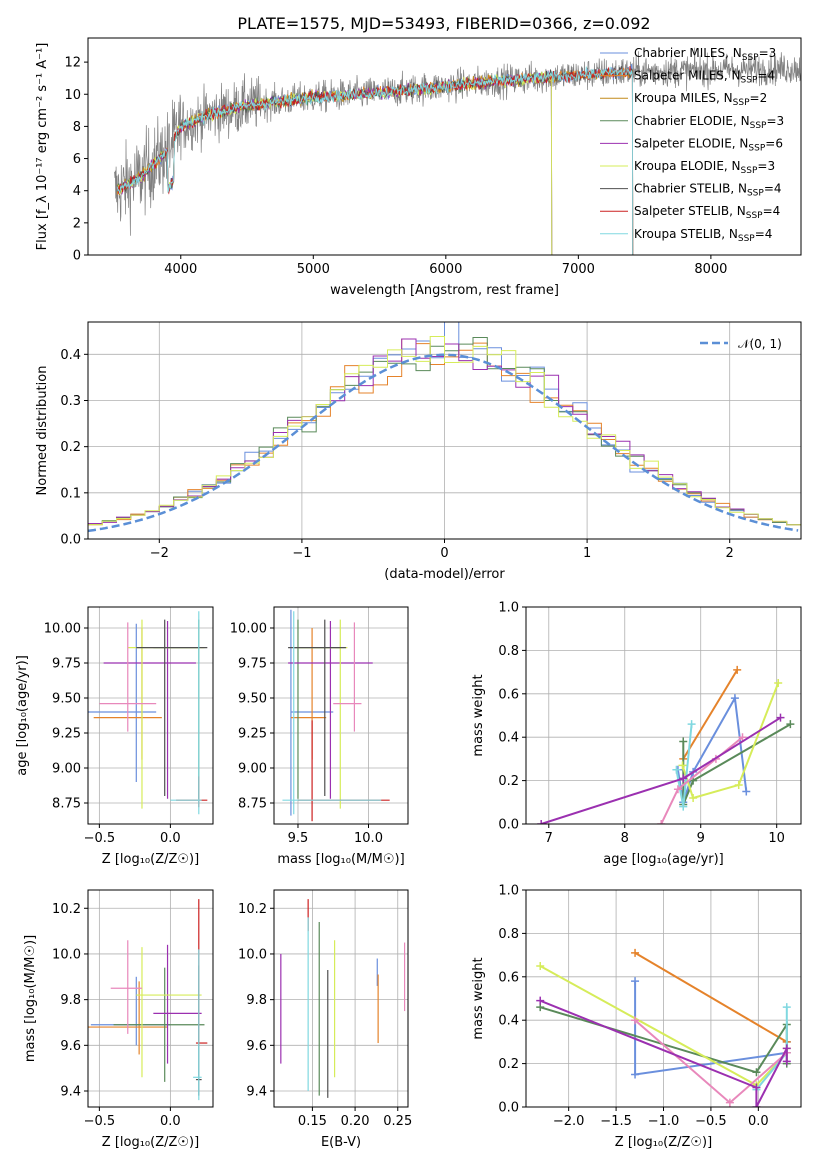  What do you see at coordinates (686, 234) in the screenshot?
I see `legend-label-text: Kroupa STELIB, N` at bounding box center [686, 234].